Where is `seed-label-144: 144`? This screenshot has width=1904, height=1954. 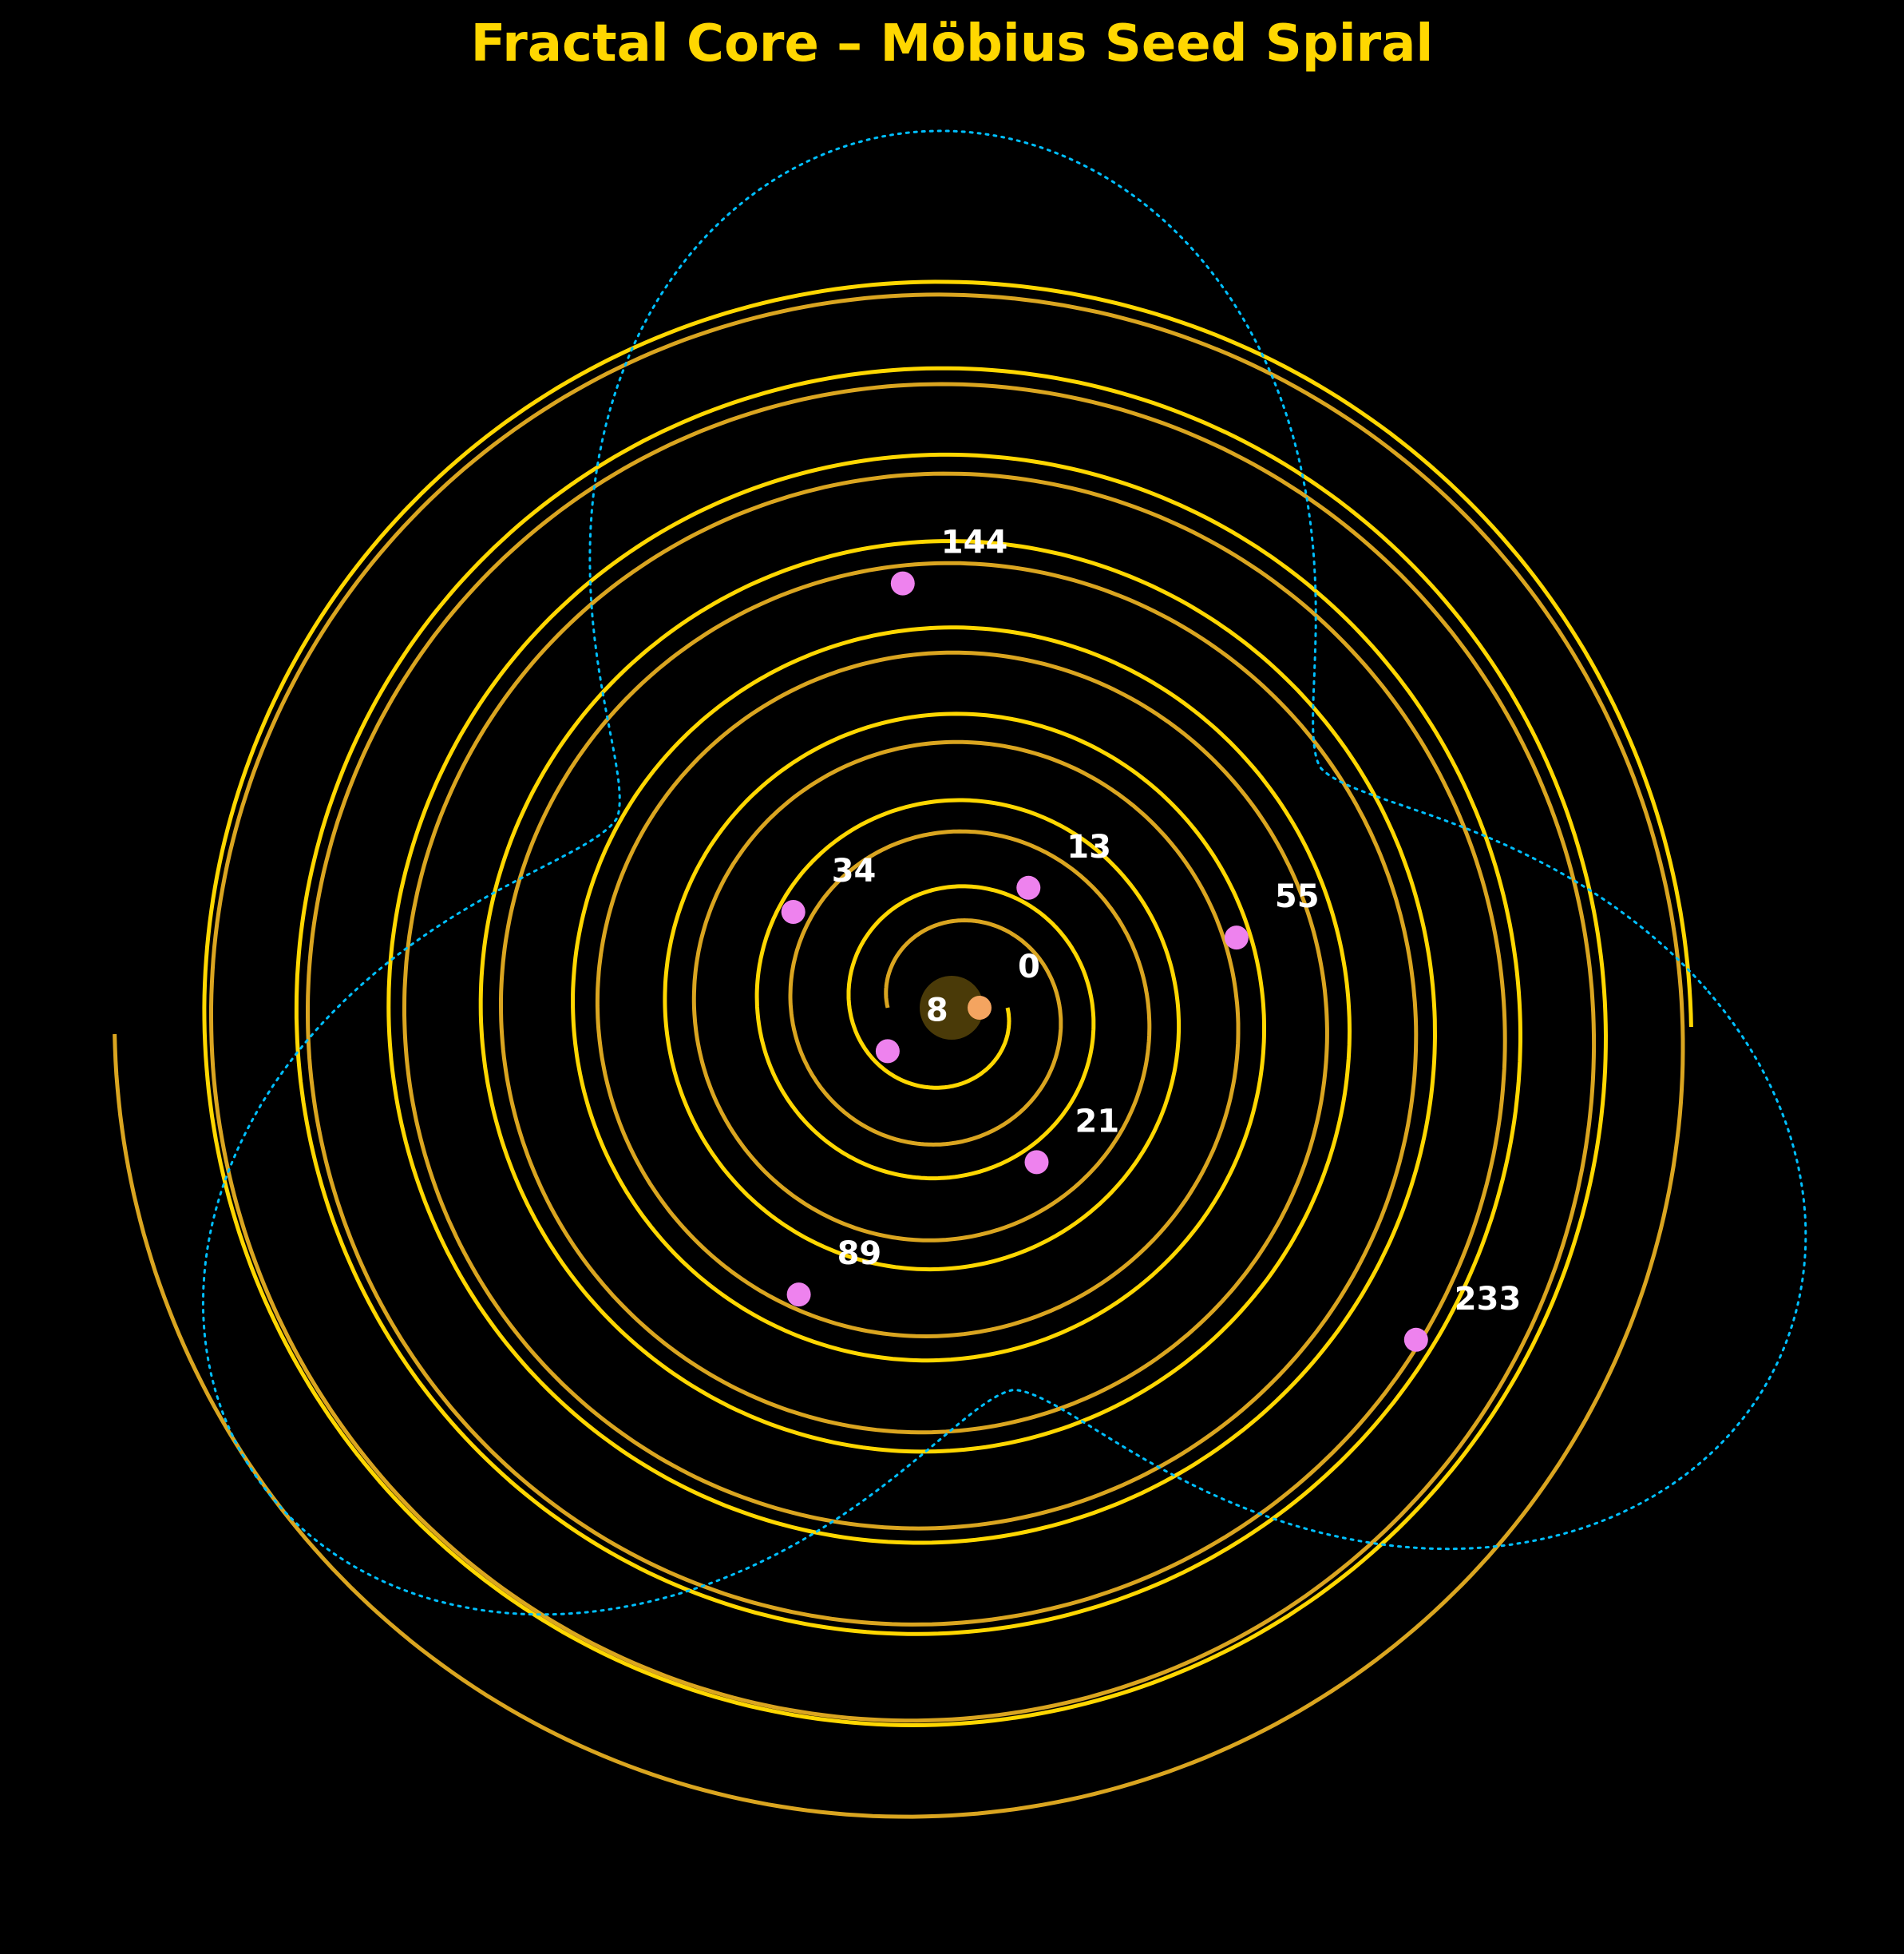
seed-label-144: 144 is located at coordinates (974, 543).